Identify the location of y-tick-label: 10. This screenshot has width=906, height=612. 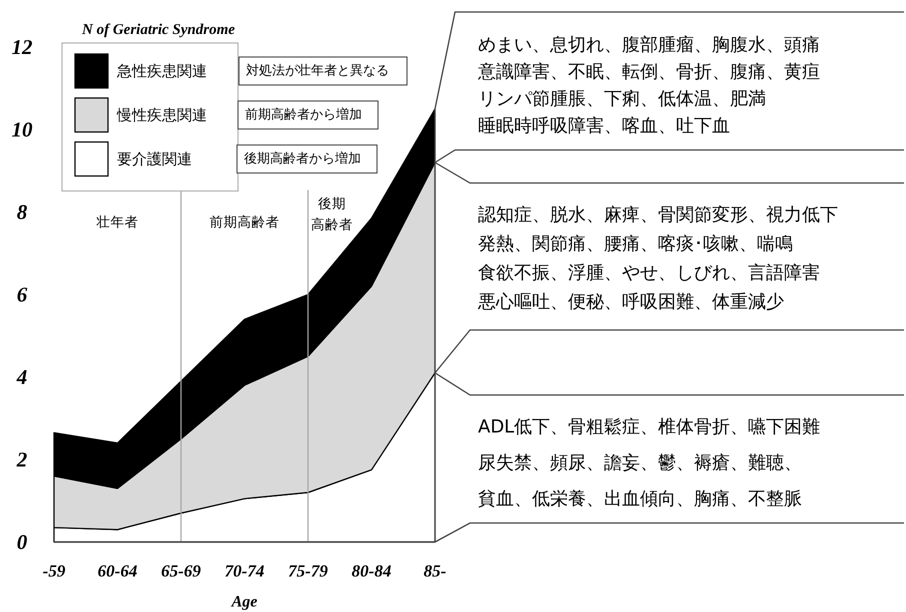
(22, 130).